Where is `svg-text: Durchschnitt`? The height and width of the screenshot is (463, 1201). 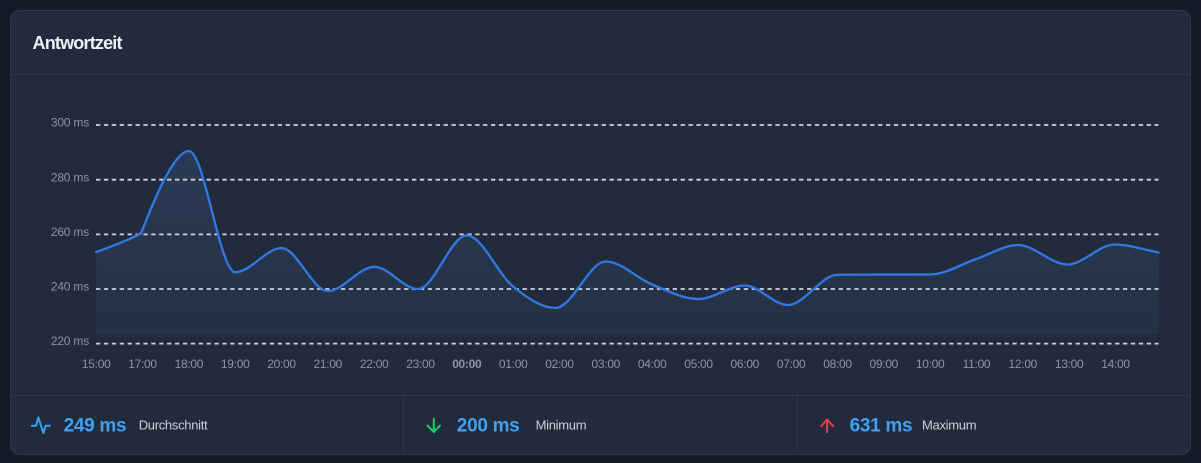 svg-text: Durchschnitt is located at coordinates (173, 425).